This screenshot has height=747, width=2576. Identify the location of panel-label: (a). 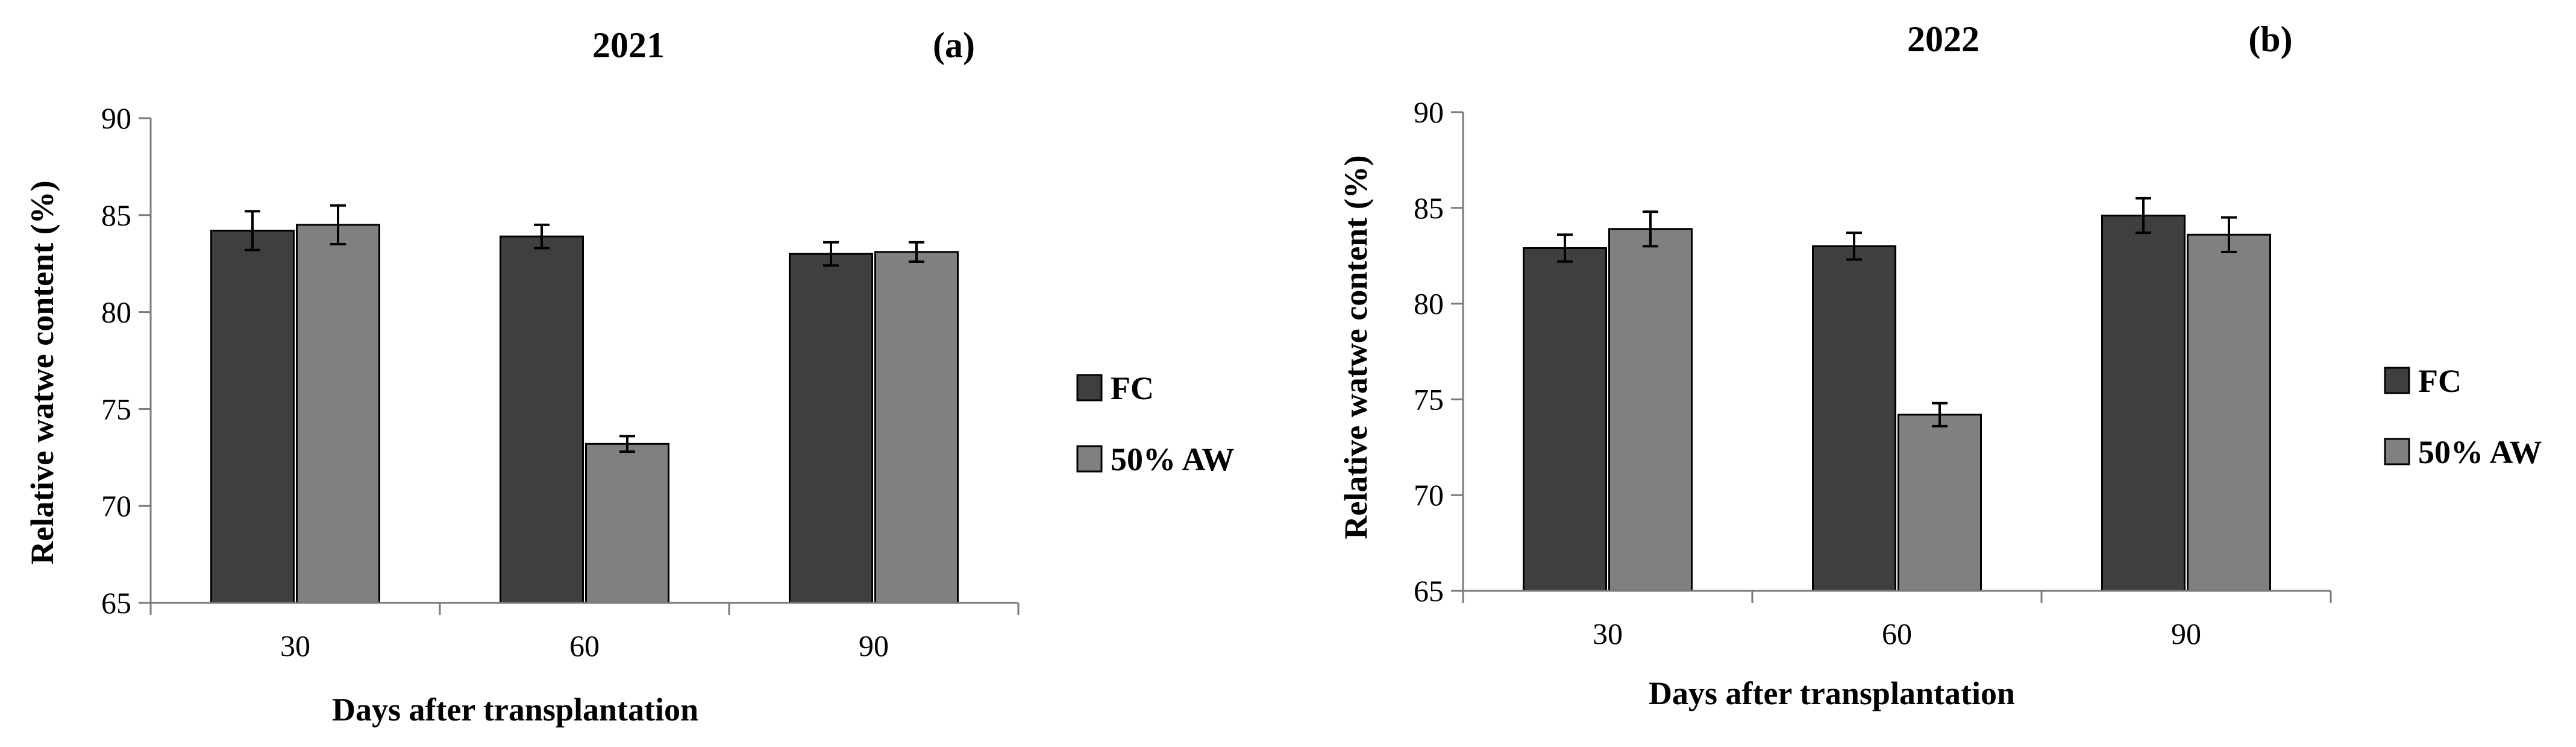
(954, 45).